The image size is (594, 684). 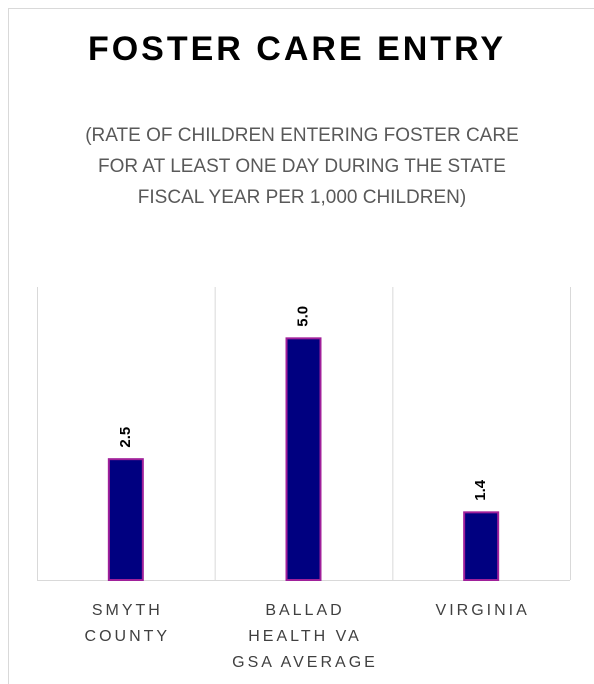 I want to click on data-label: 2.5, so click(x=125, y=437).